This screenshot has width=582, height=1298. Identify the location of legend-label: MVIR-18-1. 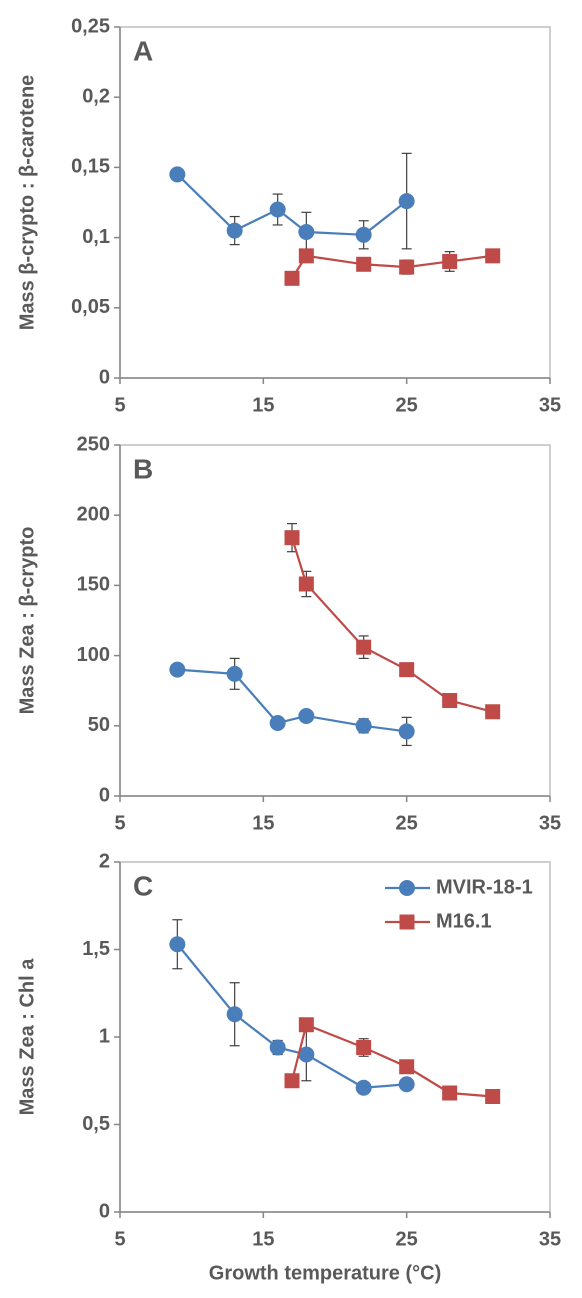
(484, 887).